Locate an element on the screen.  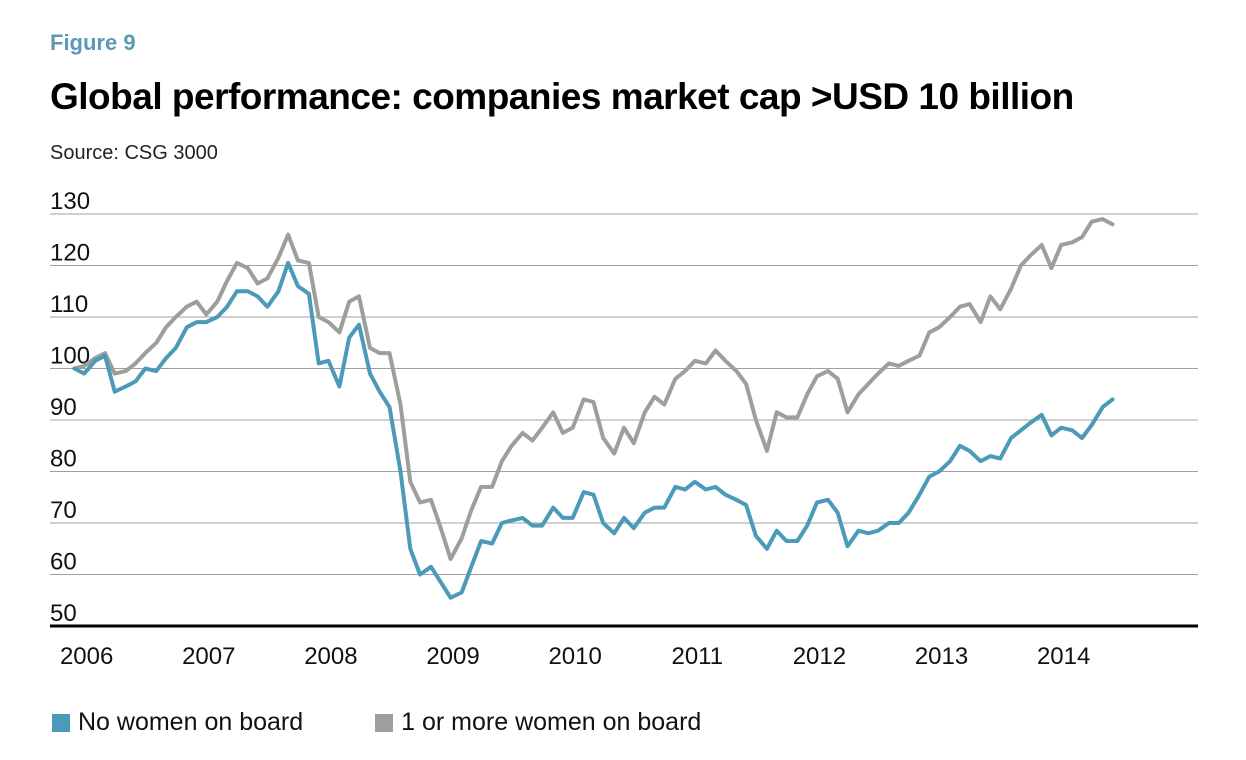
y-tick-label: 110 is located at coordinates (69, 304).